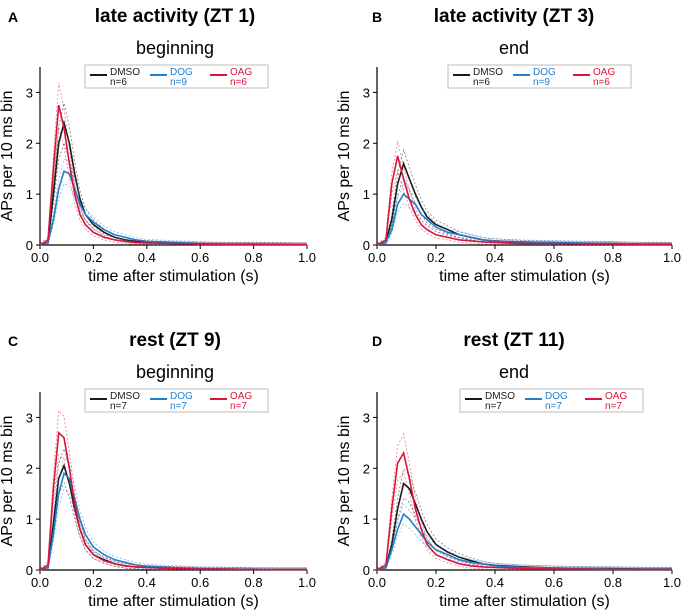  I want to click on panel-subtitle: beginning, so click(175, 48).